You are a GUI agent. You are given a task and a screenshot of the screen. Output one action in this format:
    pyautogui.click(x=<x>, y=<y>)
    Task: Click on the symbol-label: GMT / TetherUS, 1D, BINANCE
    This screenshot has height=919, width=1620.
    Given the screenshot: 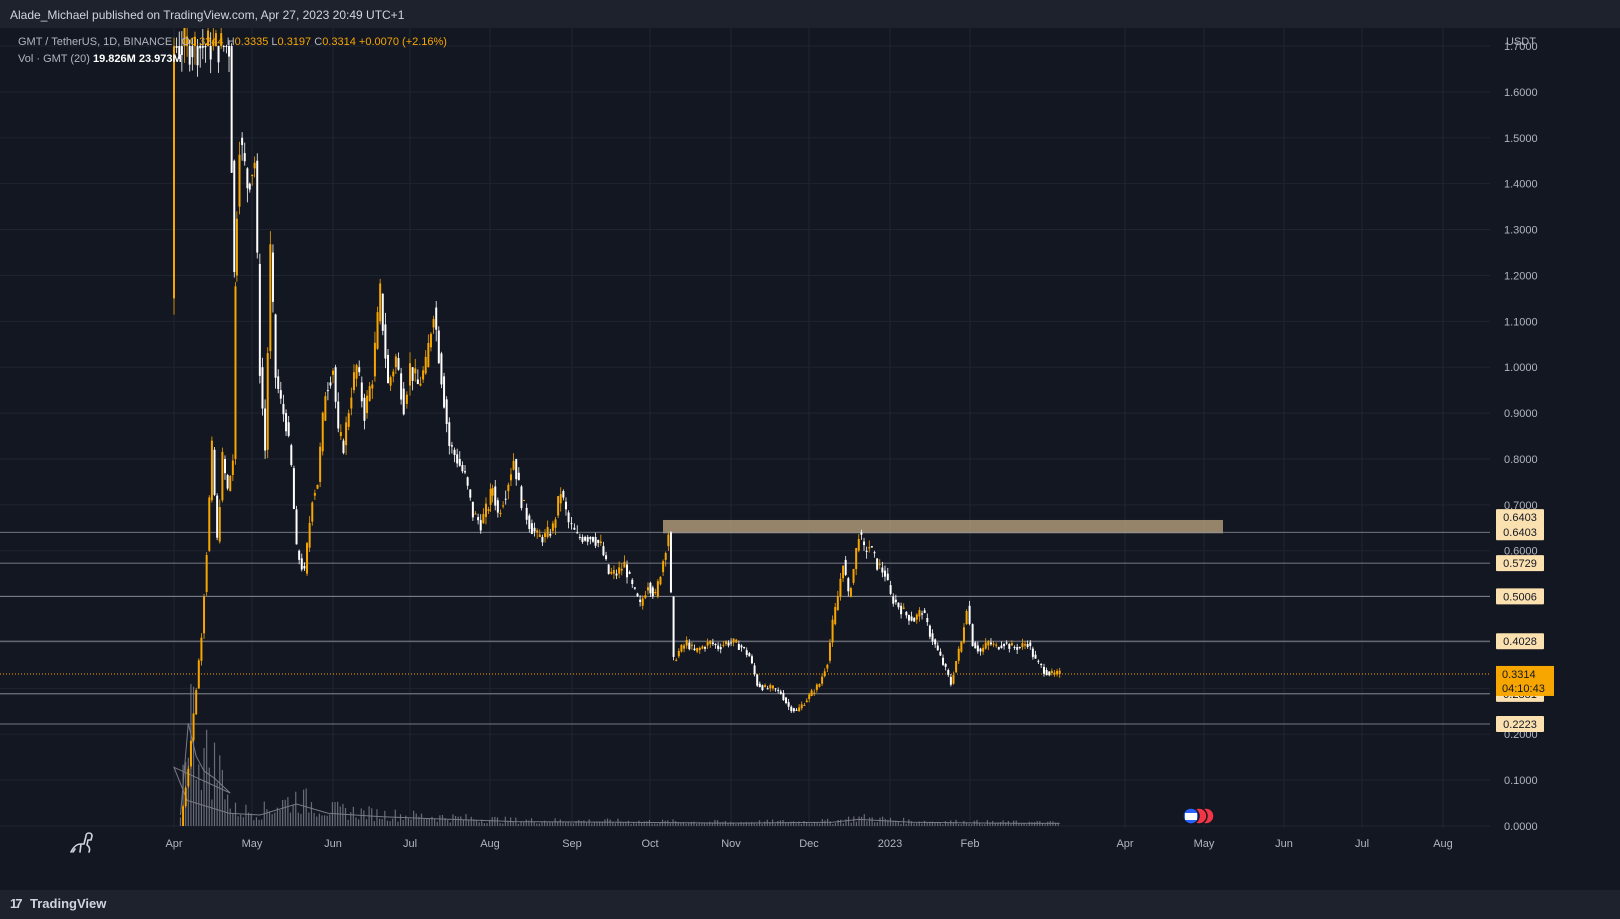 What is the action you would take?
    pyautogui.click(x=95, y=42)
    